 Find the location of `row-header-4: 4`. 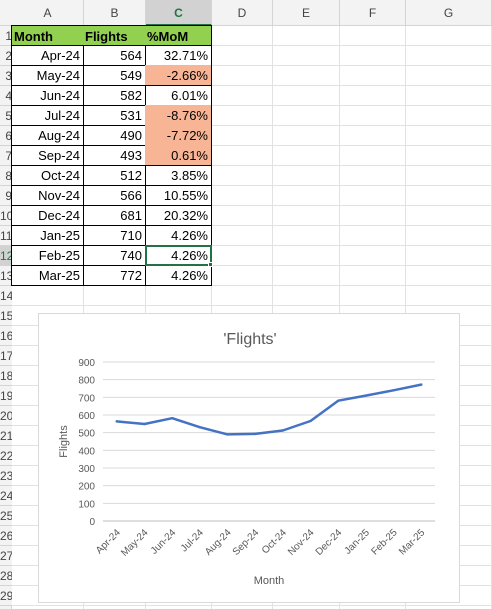

row-header-4: 4 is located at coordinates (6, 96).